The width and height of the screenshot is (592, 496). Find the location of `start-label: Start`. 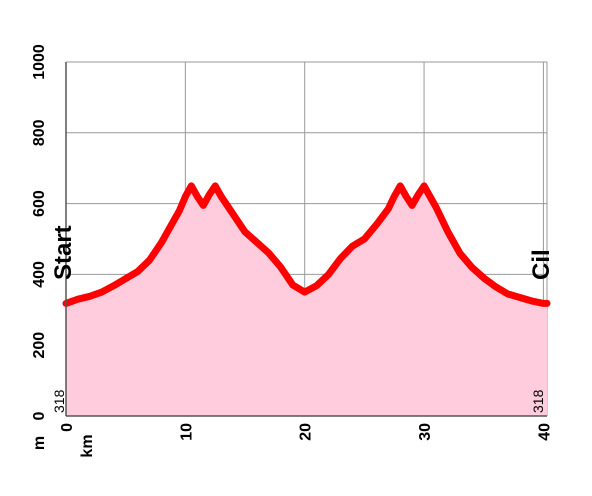

start-label: Start is located at coordinates (63, 252).